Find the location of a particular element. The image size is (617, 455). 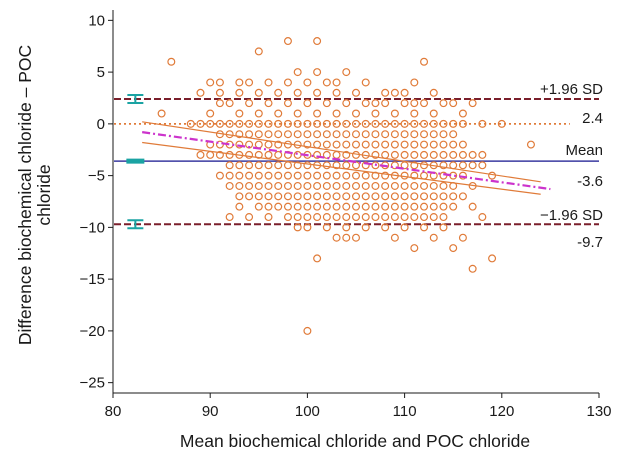

x-tick-label: 120 is located at coordinates (501, 411).